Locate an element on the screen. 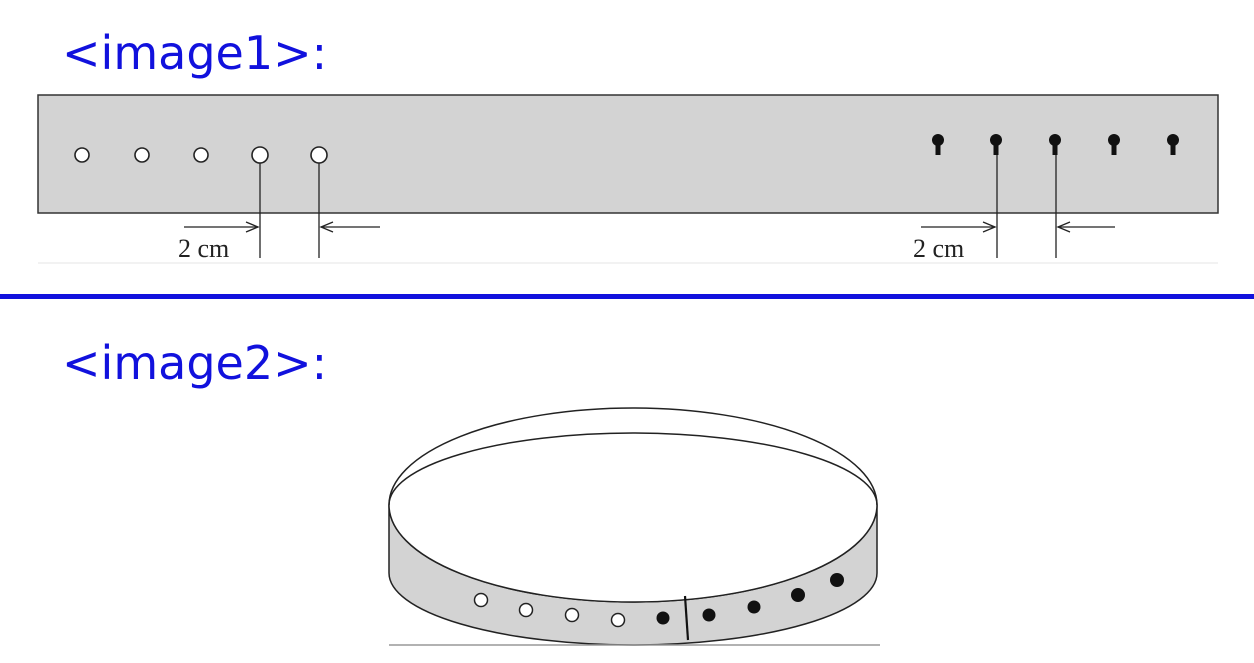 The width and height of the screenshot is (1254, 663). right-dimension-marker is located at coordinates (1018, 206).